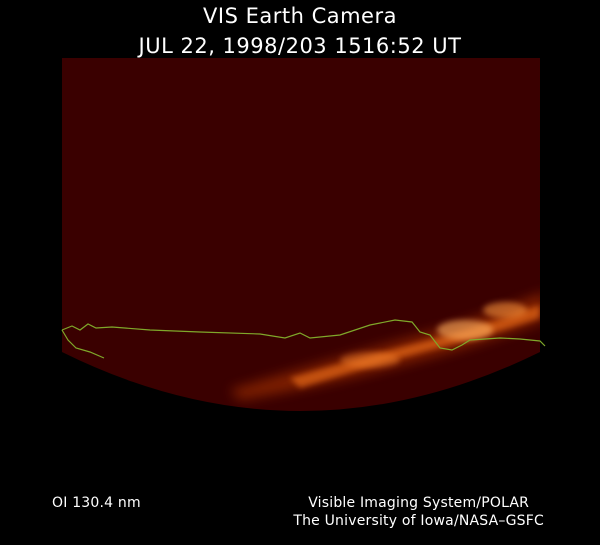 This screenshot has width=600, height=545. I want to click on observation-timestamp: JUL 22, 1998/203 1516:52 UT, so click(300, 46).